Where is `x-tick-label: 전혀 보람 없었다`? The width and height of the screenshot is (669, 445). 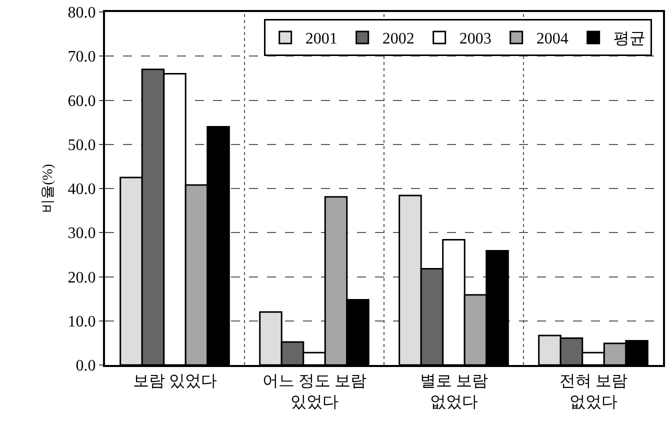 x-tick-label: 전혀 보람 없었다 is located at coordinates (593, 392).